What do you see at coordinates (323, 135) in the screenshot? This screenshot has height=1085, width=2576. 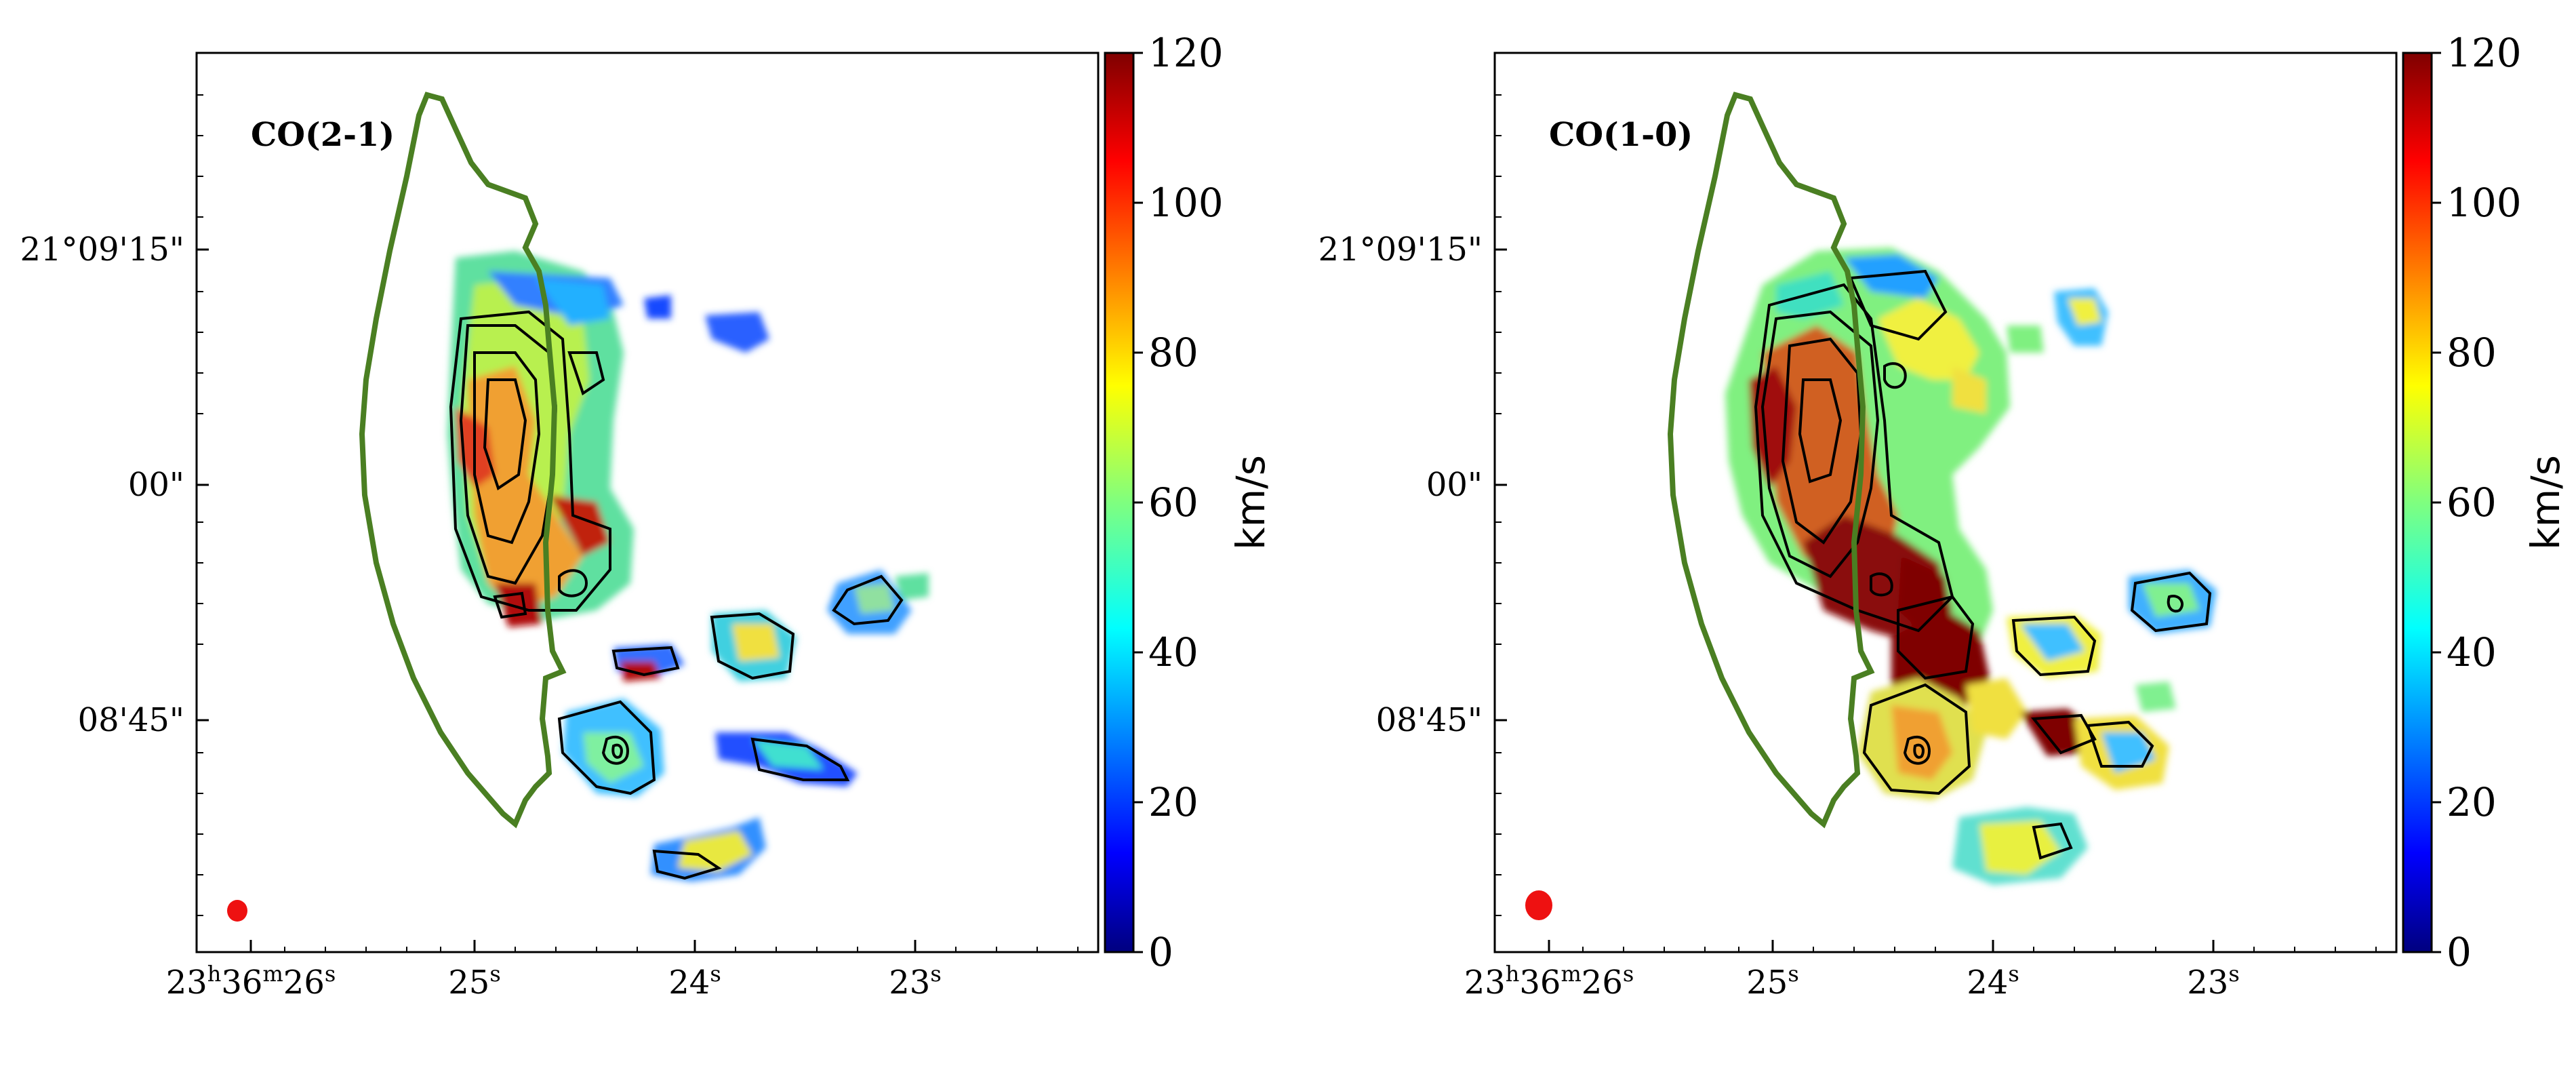 I see `panel-title: CO(2-1)` at bounding box center [323, 135].